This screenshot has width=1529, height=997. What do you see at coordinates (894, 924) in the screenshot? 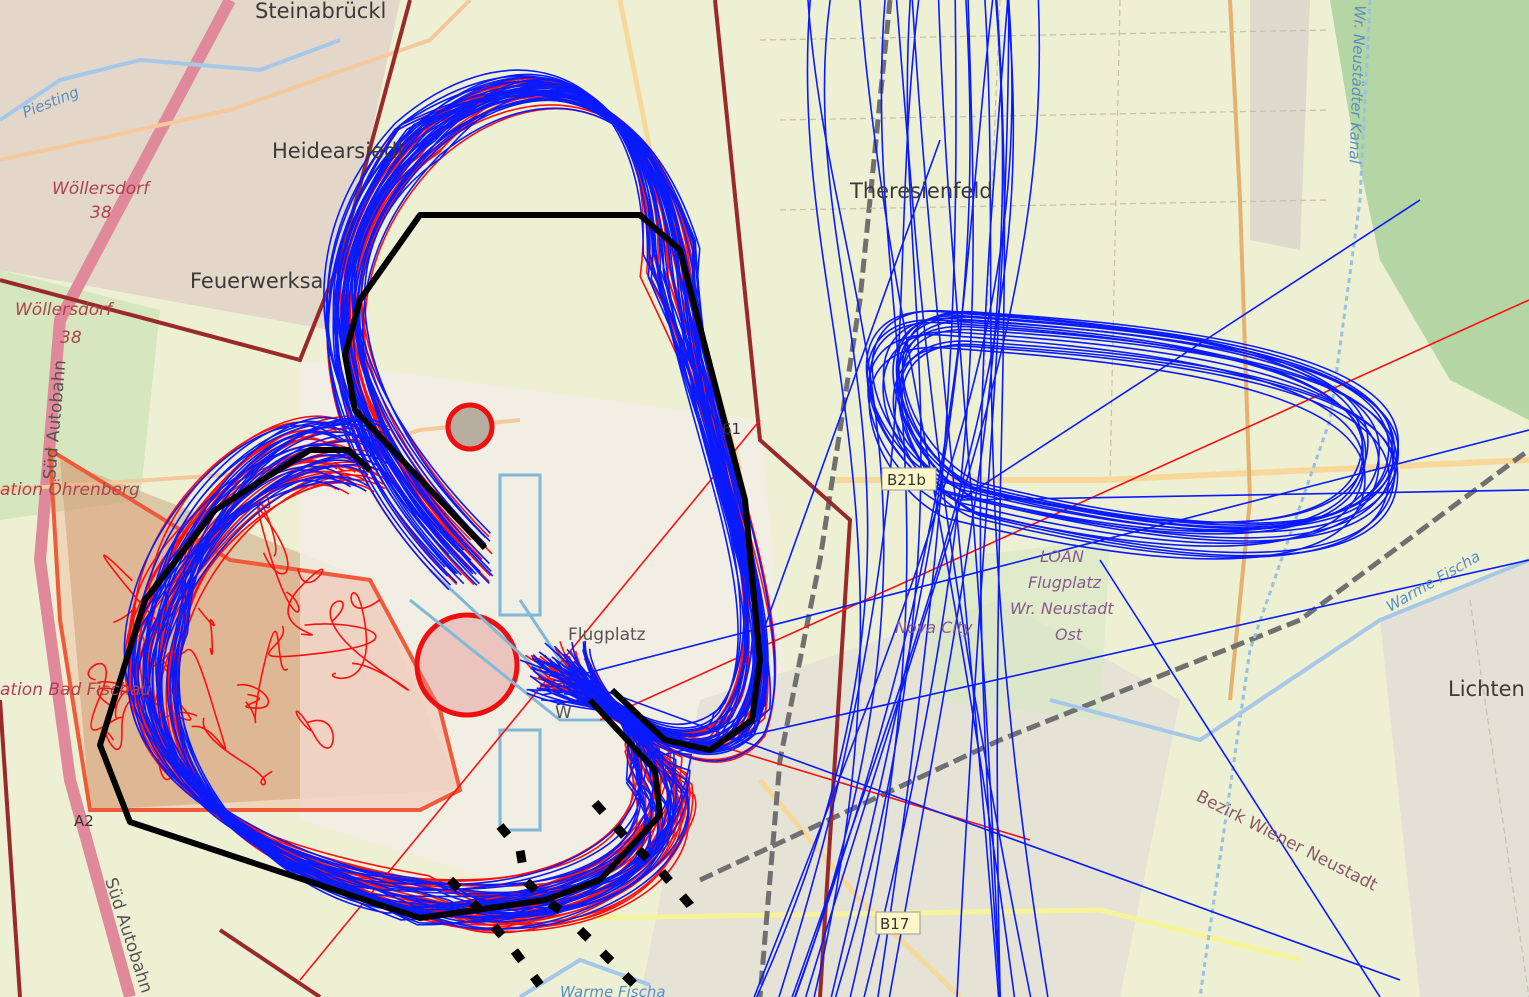
I see `label-b17: B17` at bounding box center [894, 924].